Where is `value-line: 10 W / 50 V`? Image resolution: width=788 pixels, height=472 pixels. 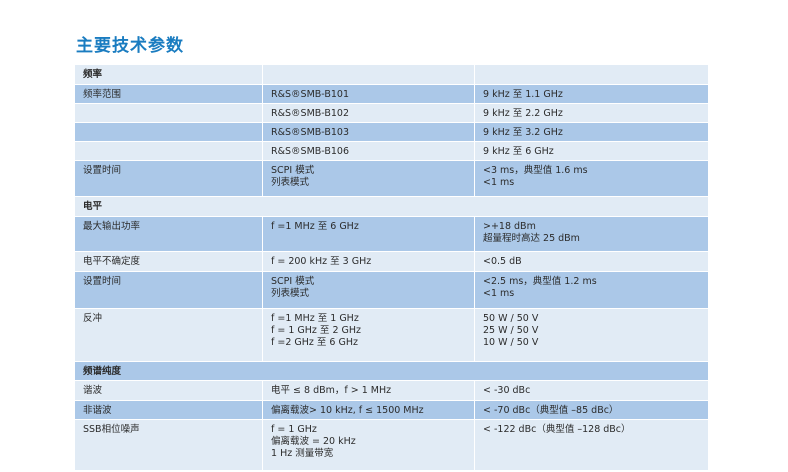
value-line: 10 W / 50 V is located at coordinates (511, 342).